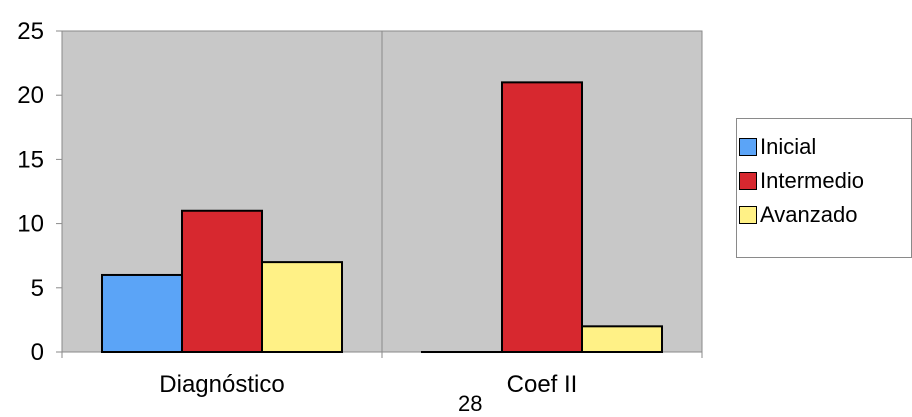 Image resolution: width=912 pixels, height=417 pixels. What do you see at coordinates (30, 95) in the screenshot?
I see `y-tick-label: 20` at bounding box center [30, 95].